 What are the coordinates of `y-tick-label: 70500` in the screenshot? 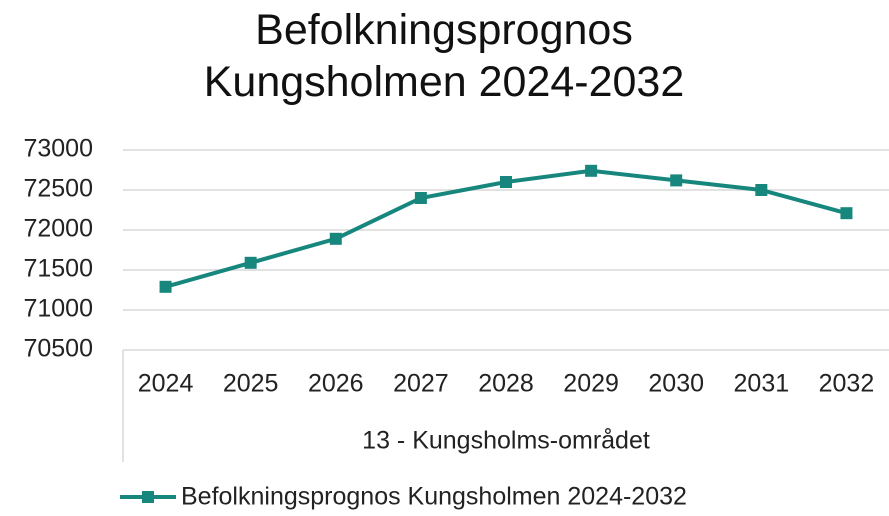 It's located at (58, 349).